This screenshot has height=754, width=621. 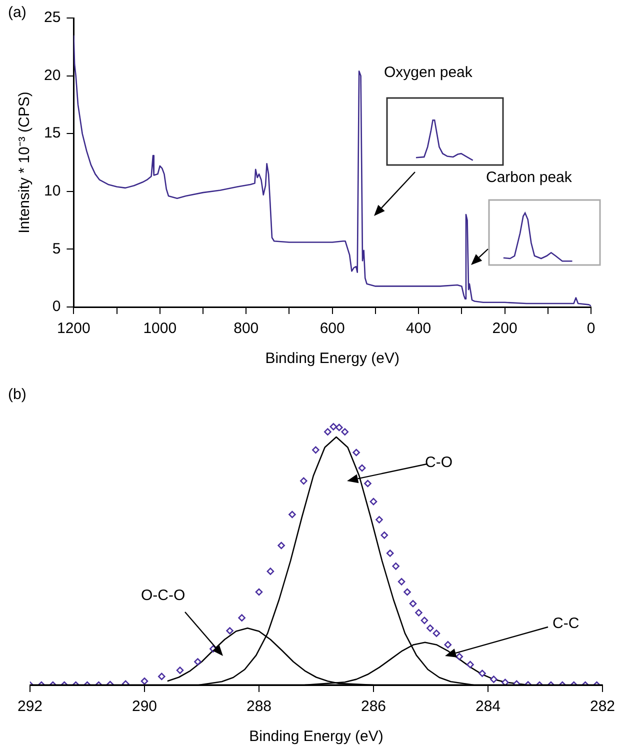 What do you see at coordinates (145, 707) in the screenshot?
I see `x-tick-label: 290` at bounding box center [145, 707].